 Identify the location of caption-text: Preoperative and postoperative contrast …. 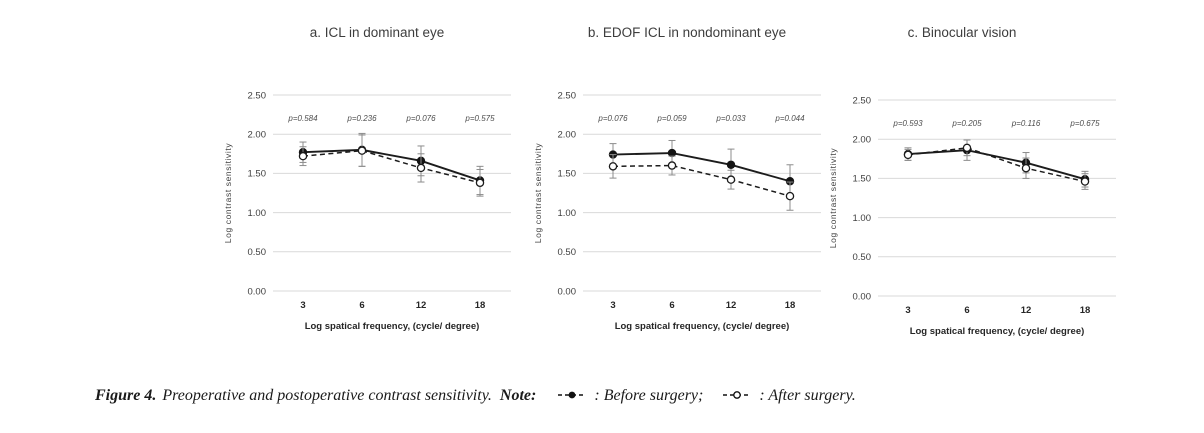
(327, 395).